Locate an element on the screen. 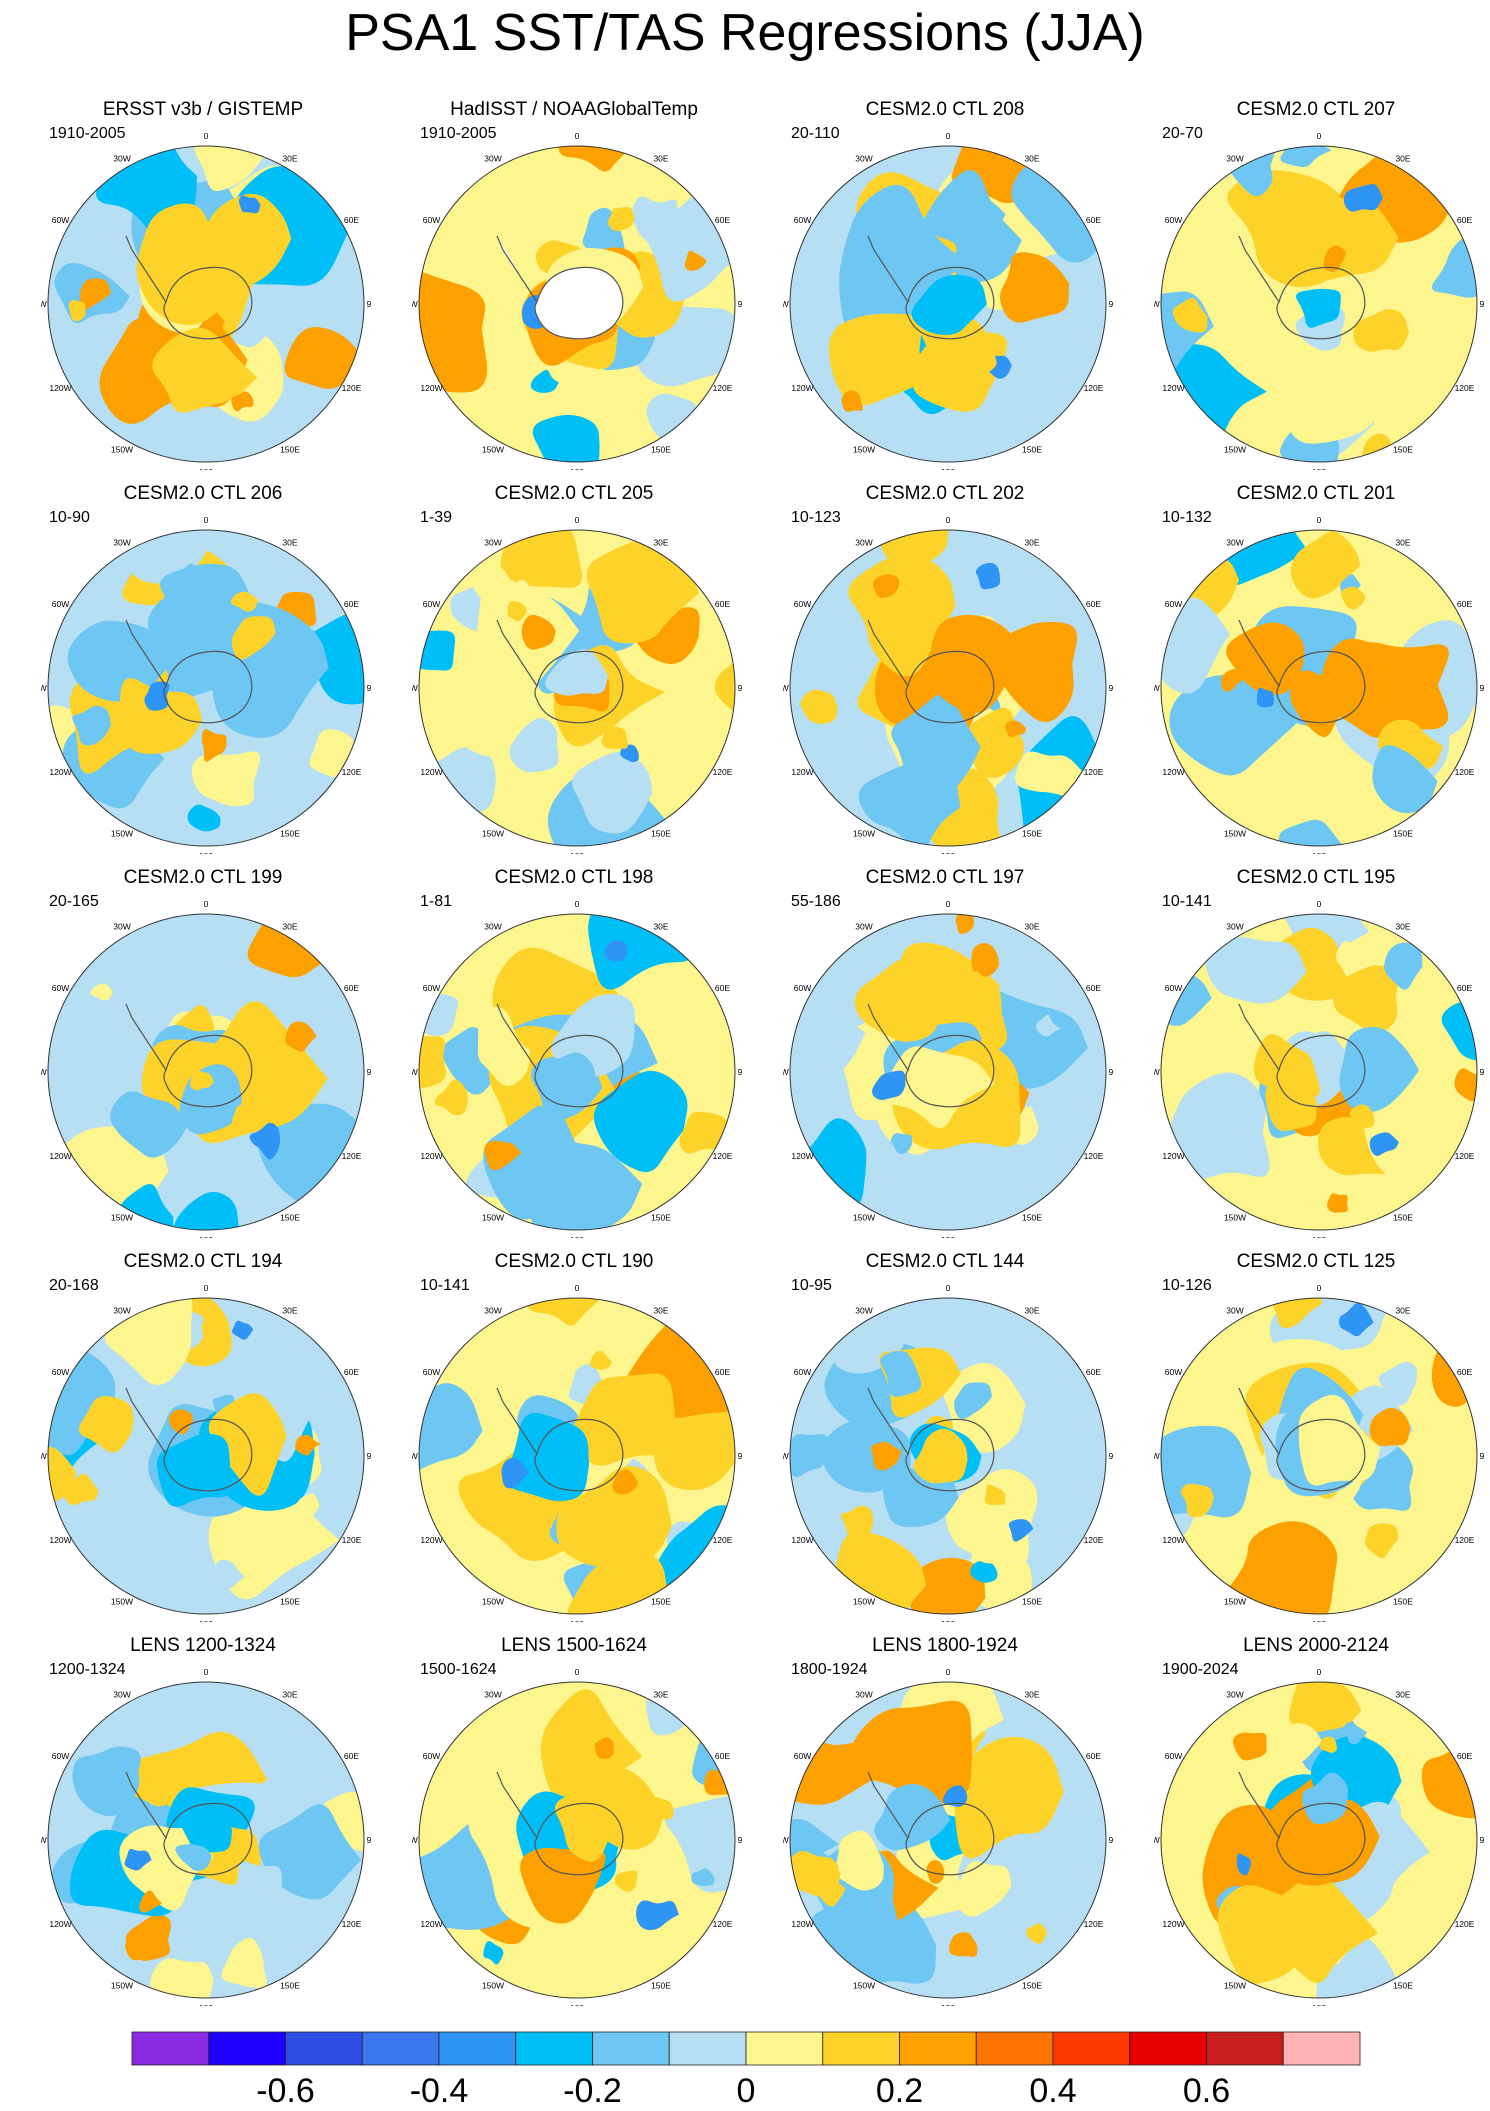  figure-title: PSA1 SST/TAS Regressions (JJA) is located at coordinates (745, 33).